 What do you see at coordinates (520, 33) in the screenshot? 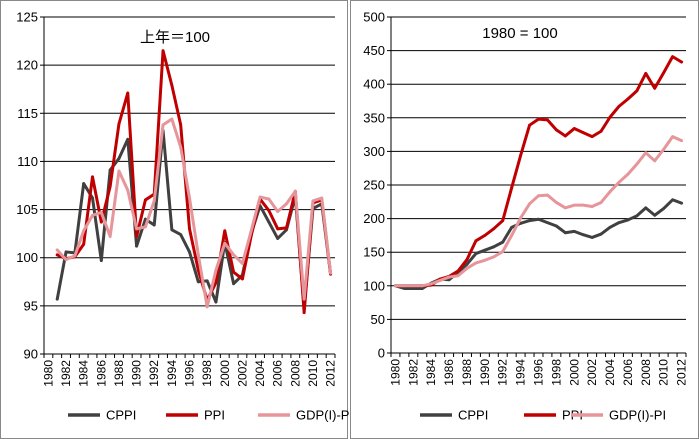
I see `chart-title: 1980 = 100` at bounding box center [520, 33].